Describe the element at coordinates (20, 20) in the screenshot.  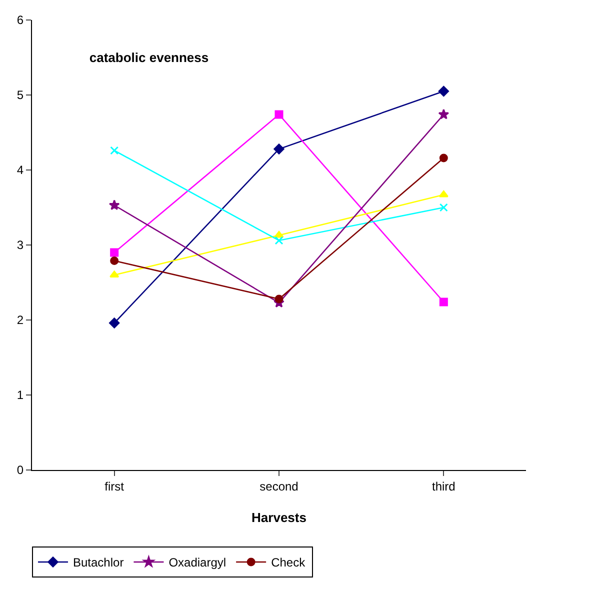
I see `y-tick-label: 6` at that location.